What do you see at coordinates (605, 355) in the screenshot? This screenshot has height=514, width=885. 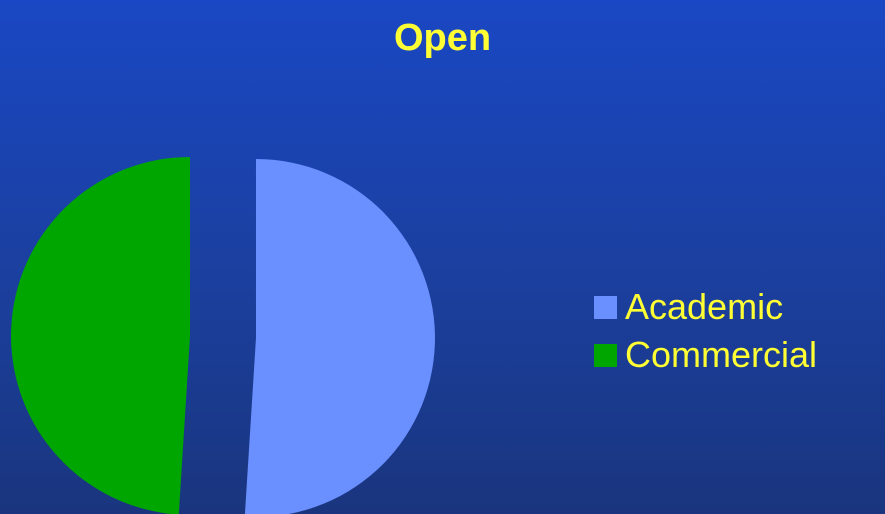 I see `legend-swatch-commercial` at bounding box center [605, 355].